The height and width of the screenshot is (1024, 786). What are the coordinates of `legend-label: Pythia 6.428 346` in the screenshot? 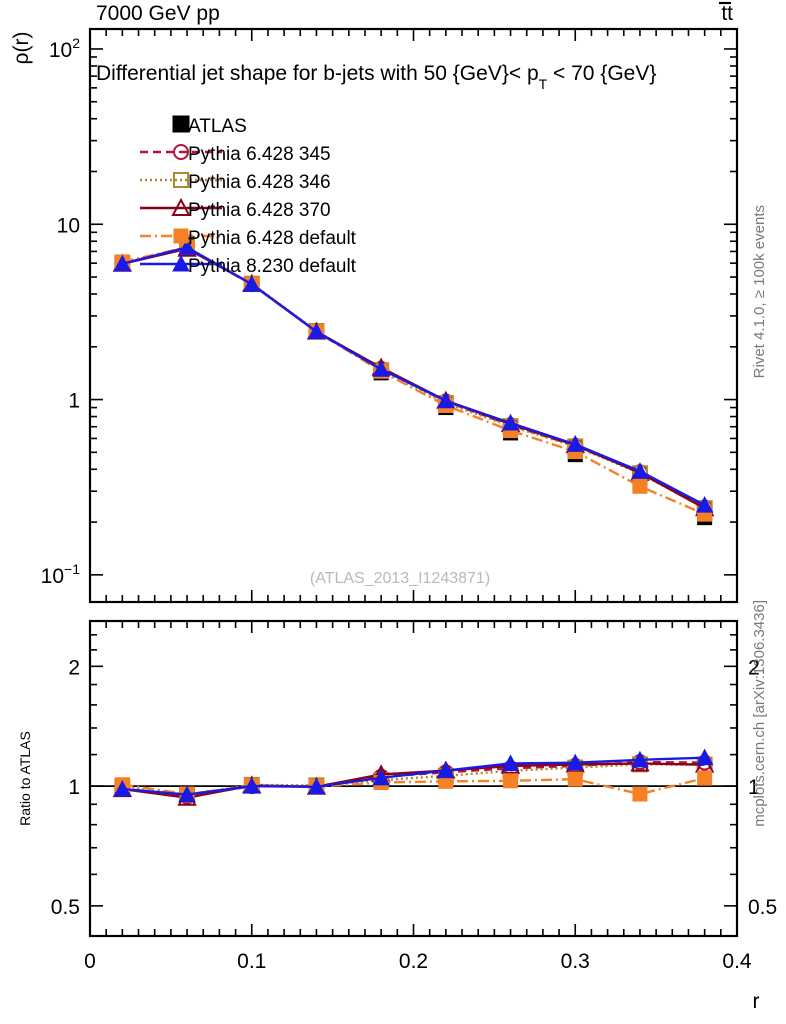 It's located at (259, 182).